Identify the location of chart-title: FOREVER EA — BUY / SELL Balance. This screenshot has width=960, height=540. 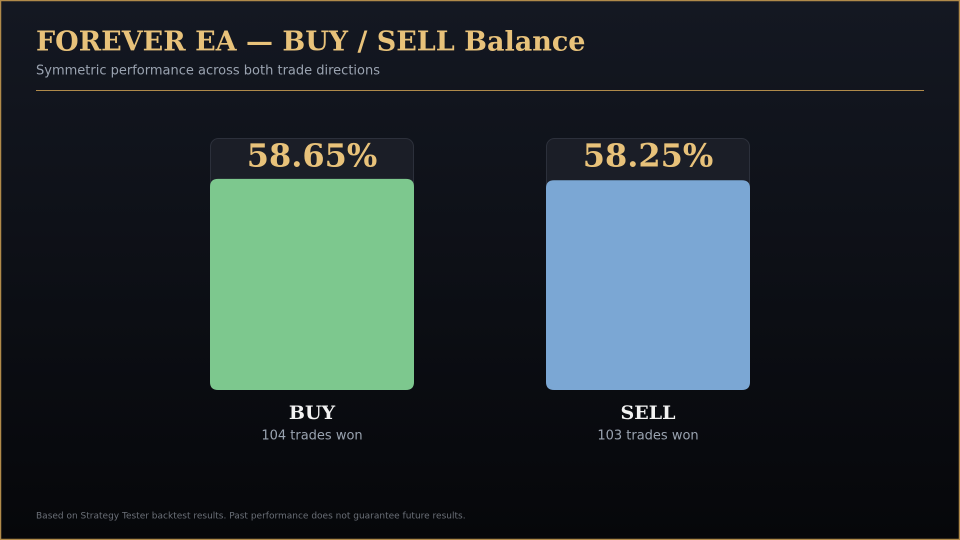
(310, 42).